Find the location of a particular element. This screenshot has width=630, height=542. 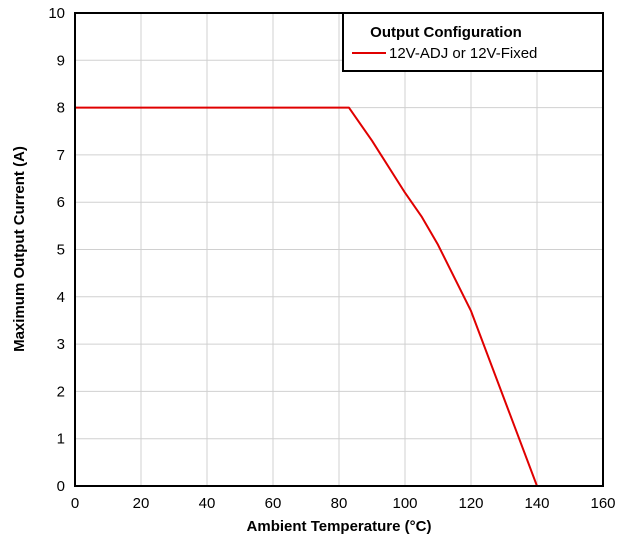

y-axis-title: Maximum Output Current (A) is located at coordinates (19, 249).